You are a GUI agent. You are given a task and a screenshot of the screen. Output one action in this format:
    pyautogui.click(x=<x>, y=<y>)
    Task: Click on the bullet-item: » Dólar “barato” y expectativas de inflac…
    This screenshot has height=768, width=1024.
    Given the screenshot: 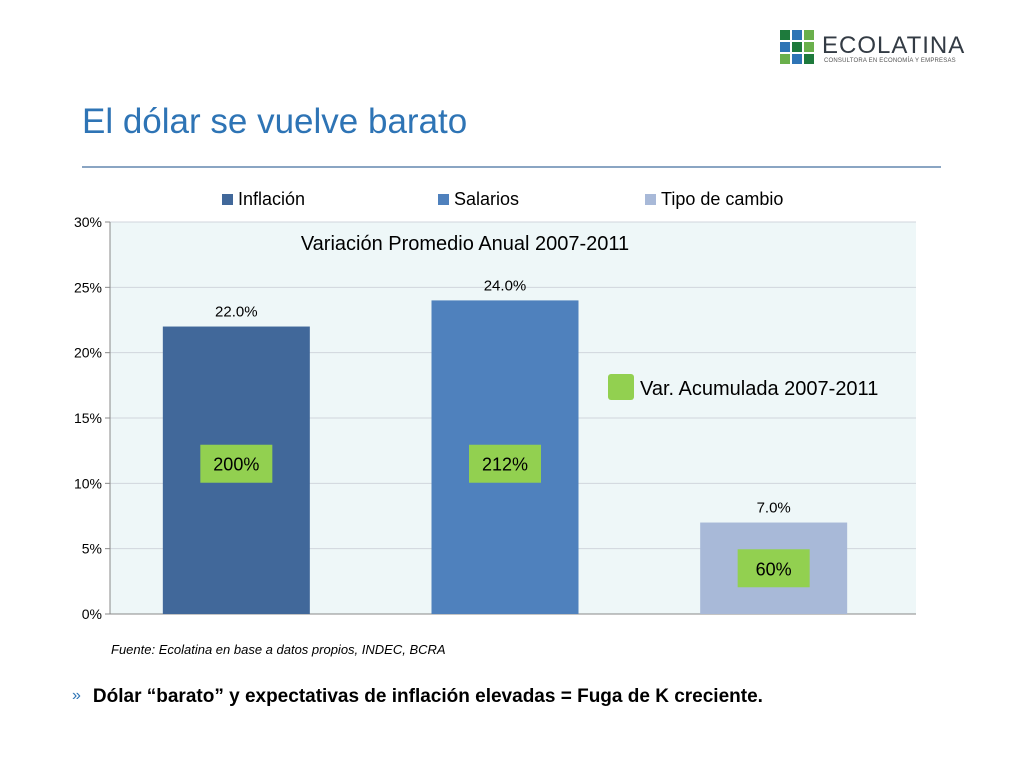 What is the action you would take?
    pyautogui.click(x=417, y=697)
    